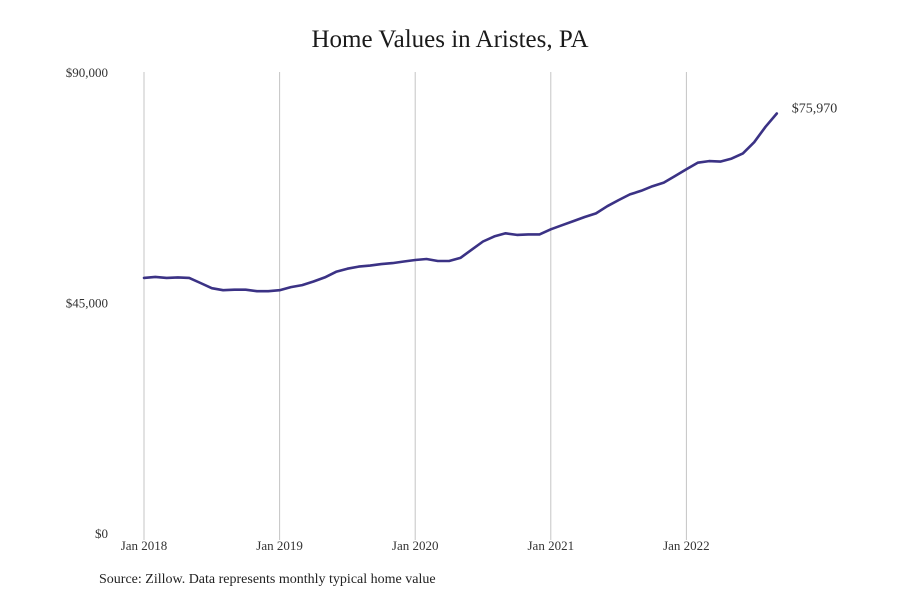 Image resolution: width=900 pixels, height=600 pixels. Describe the element at coordinates (551, 545) in the screenshot. I see `x-tick-label: Jan 2021` at that location.